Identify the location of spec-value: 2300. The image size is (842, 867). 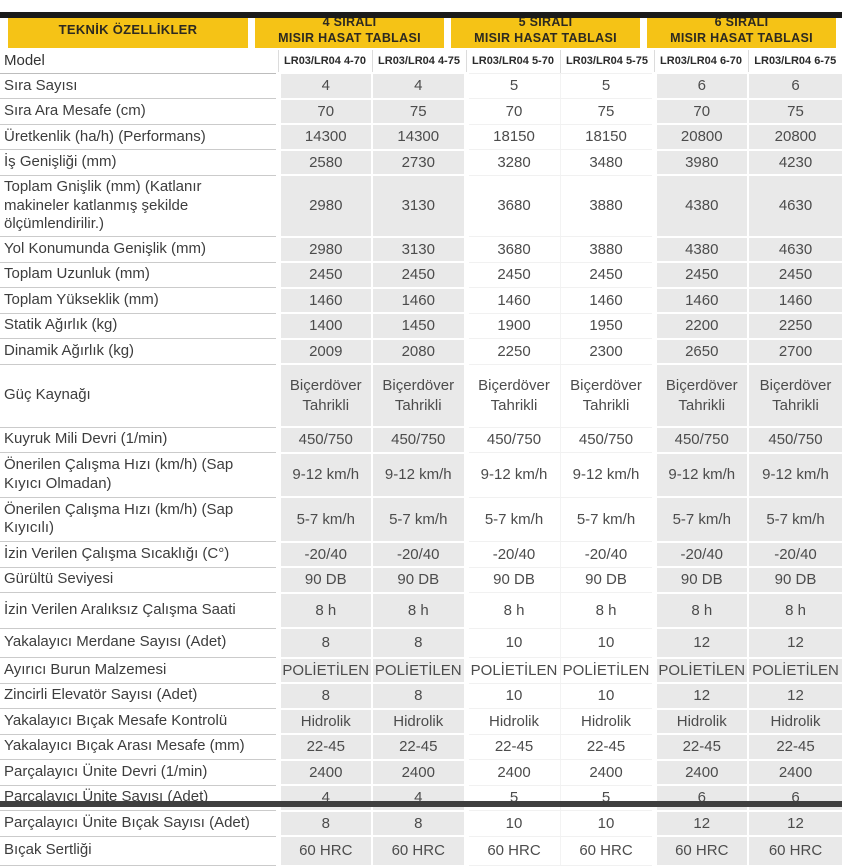
(606, 351).